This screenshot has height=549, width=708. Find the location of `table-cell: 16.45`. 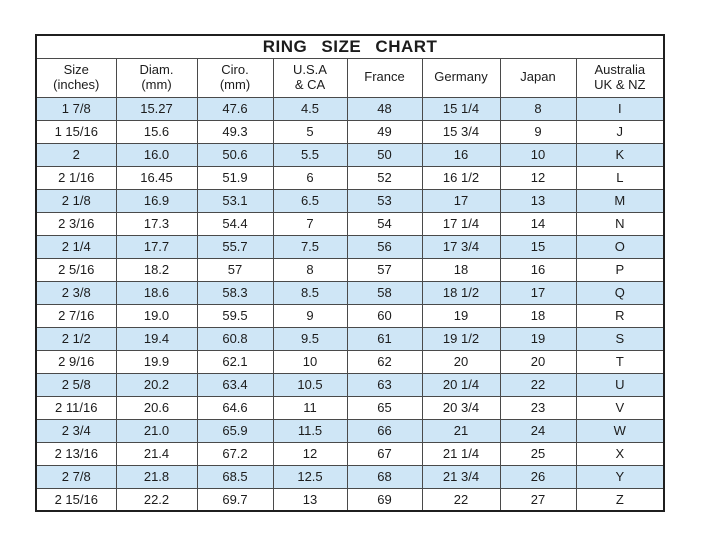

table-cell: 16.45 is located at coordinates (156, 177).